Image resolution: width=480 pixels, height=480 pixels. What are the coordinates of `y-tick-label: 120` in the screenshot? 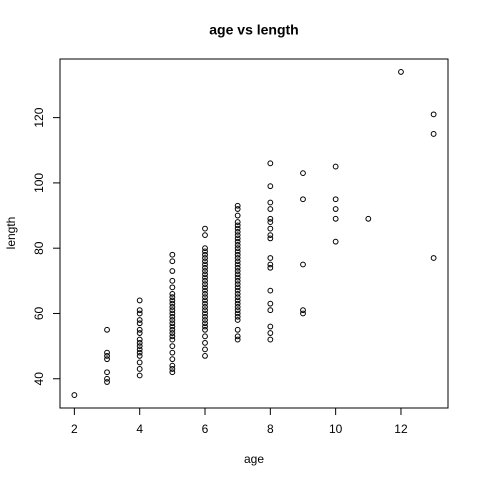 It's located at (39, 117).